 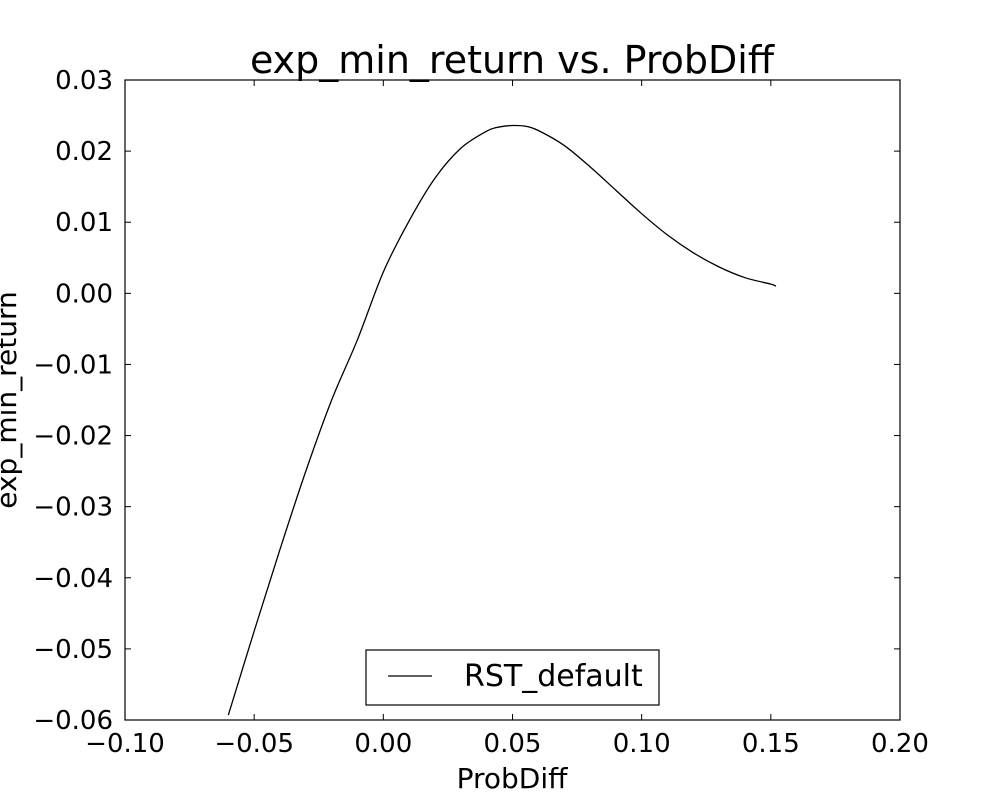 What do you see at coordinates (513, 744) in the screenshot?
I see `x-tick-label: 0.05` at bounding box center [513, 744].